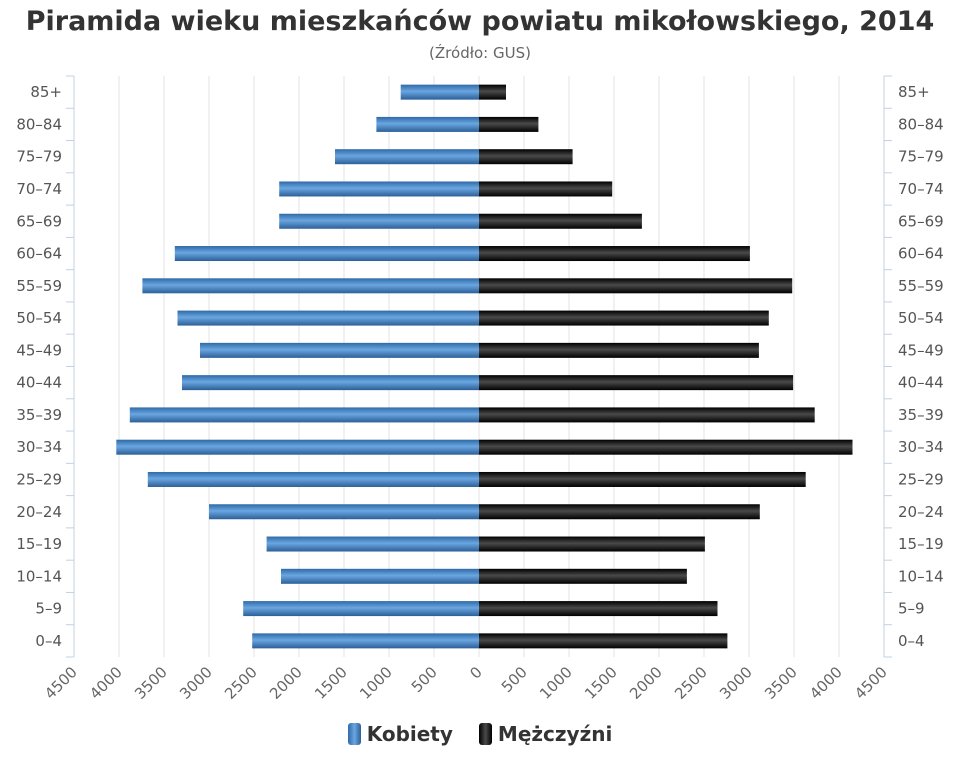  What do you see at coordinates (921, 286) in the screenshot?
I see `y-tick-label-right: 55–59` at bounding box center [921, 286].